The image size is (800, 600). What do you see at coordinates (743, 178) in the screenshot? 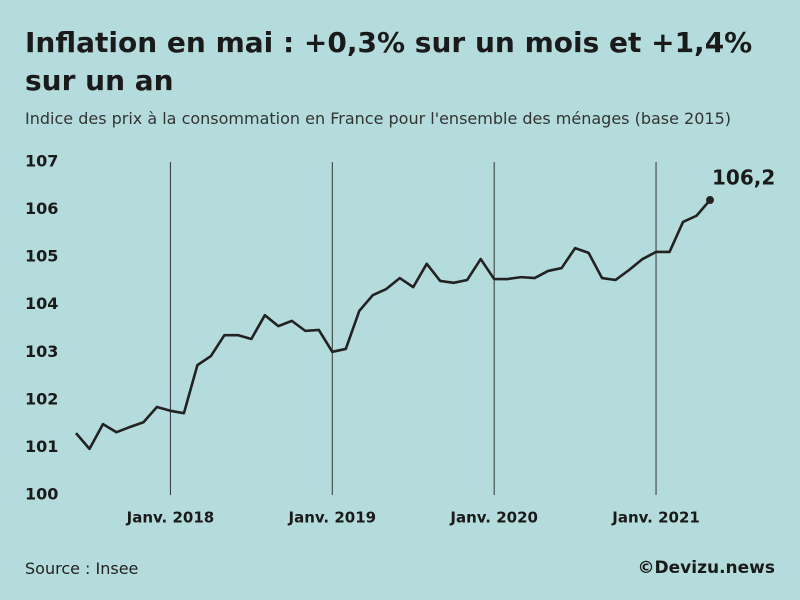
I see `data-label: 106,2` at bounding box center [743, 178].